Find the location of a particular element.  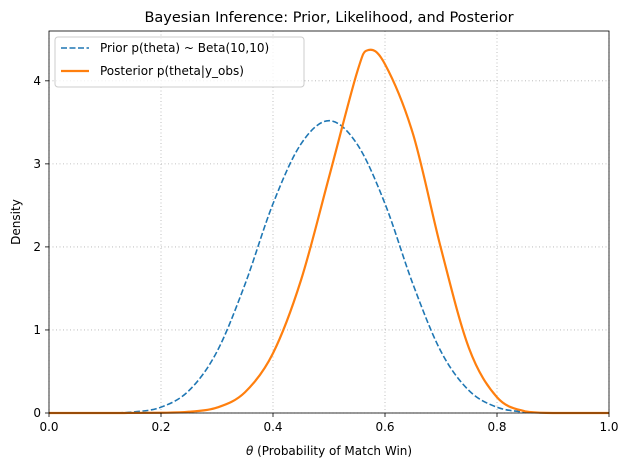

x-axis-label-symbol: θ is located at coordinates (250, 451).